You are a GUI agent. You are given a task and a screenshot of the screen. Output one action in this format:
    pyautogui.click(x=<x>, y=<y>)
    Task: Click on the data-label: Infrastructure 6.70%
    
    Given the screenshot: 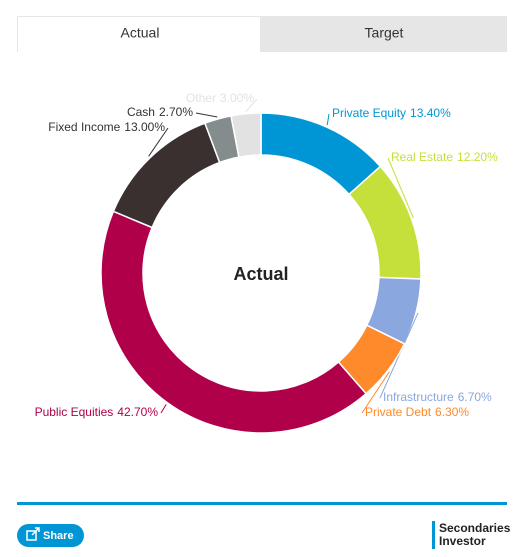 What is the action you would take?
    pyautogui.click(x=437, y=397)
    